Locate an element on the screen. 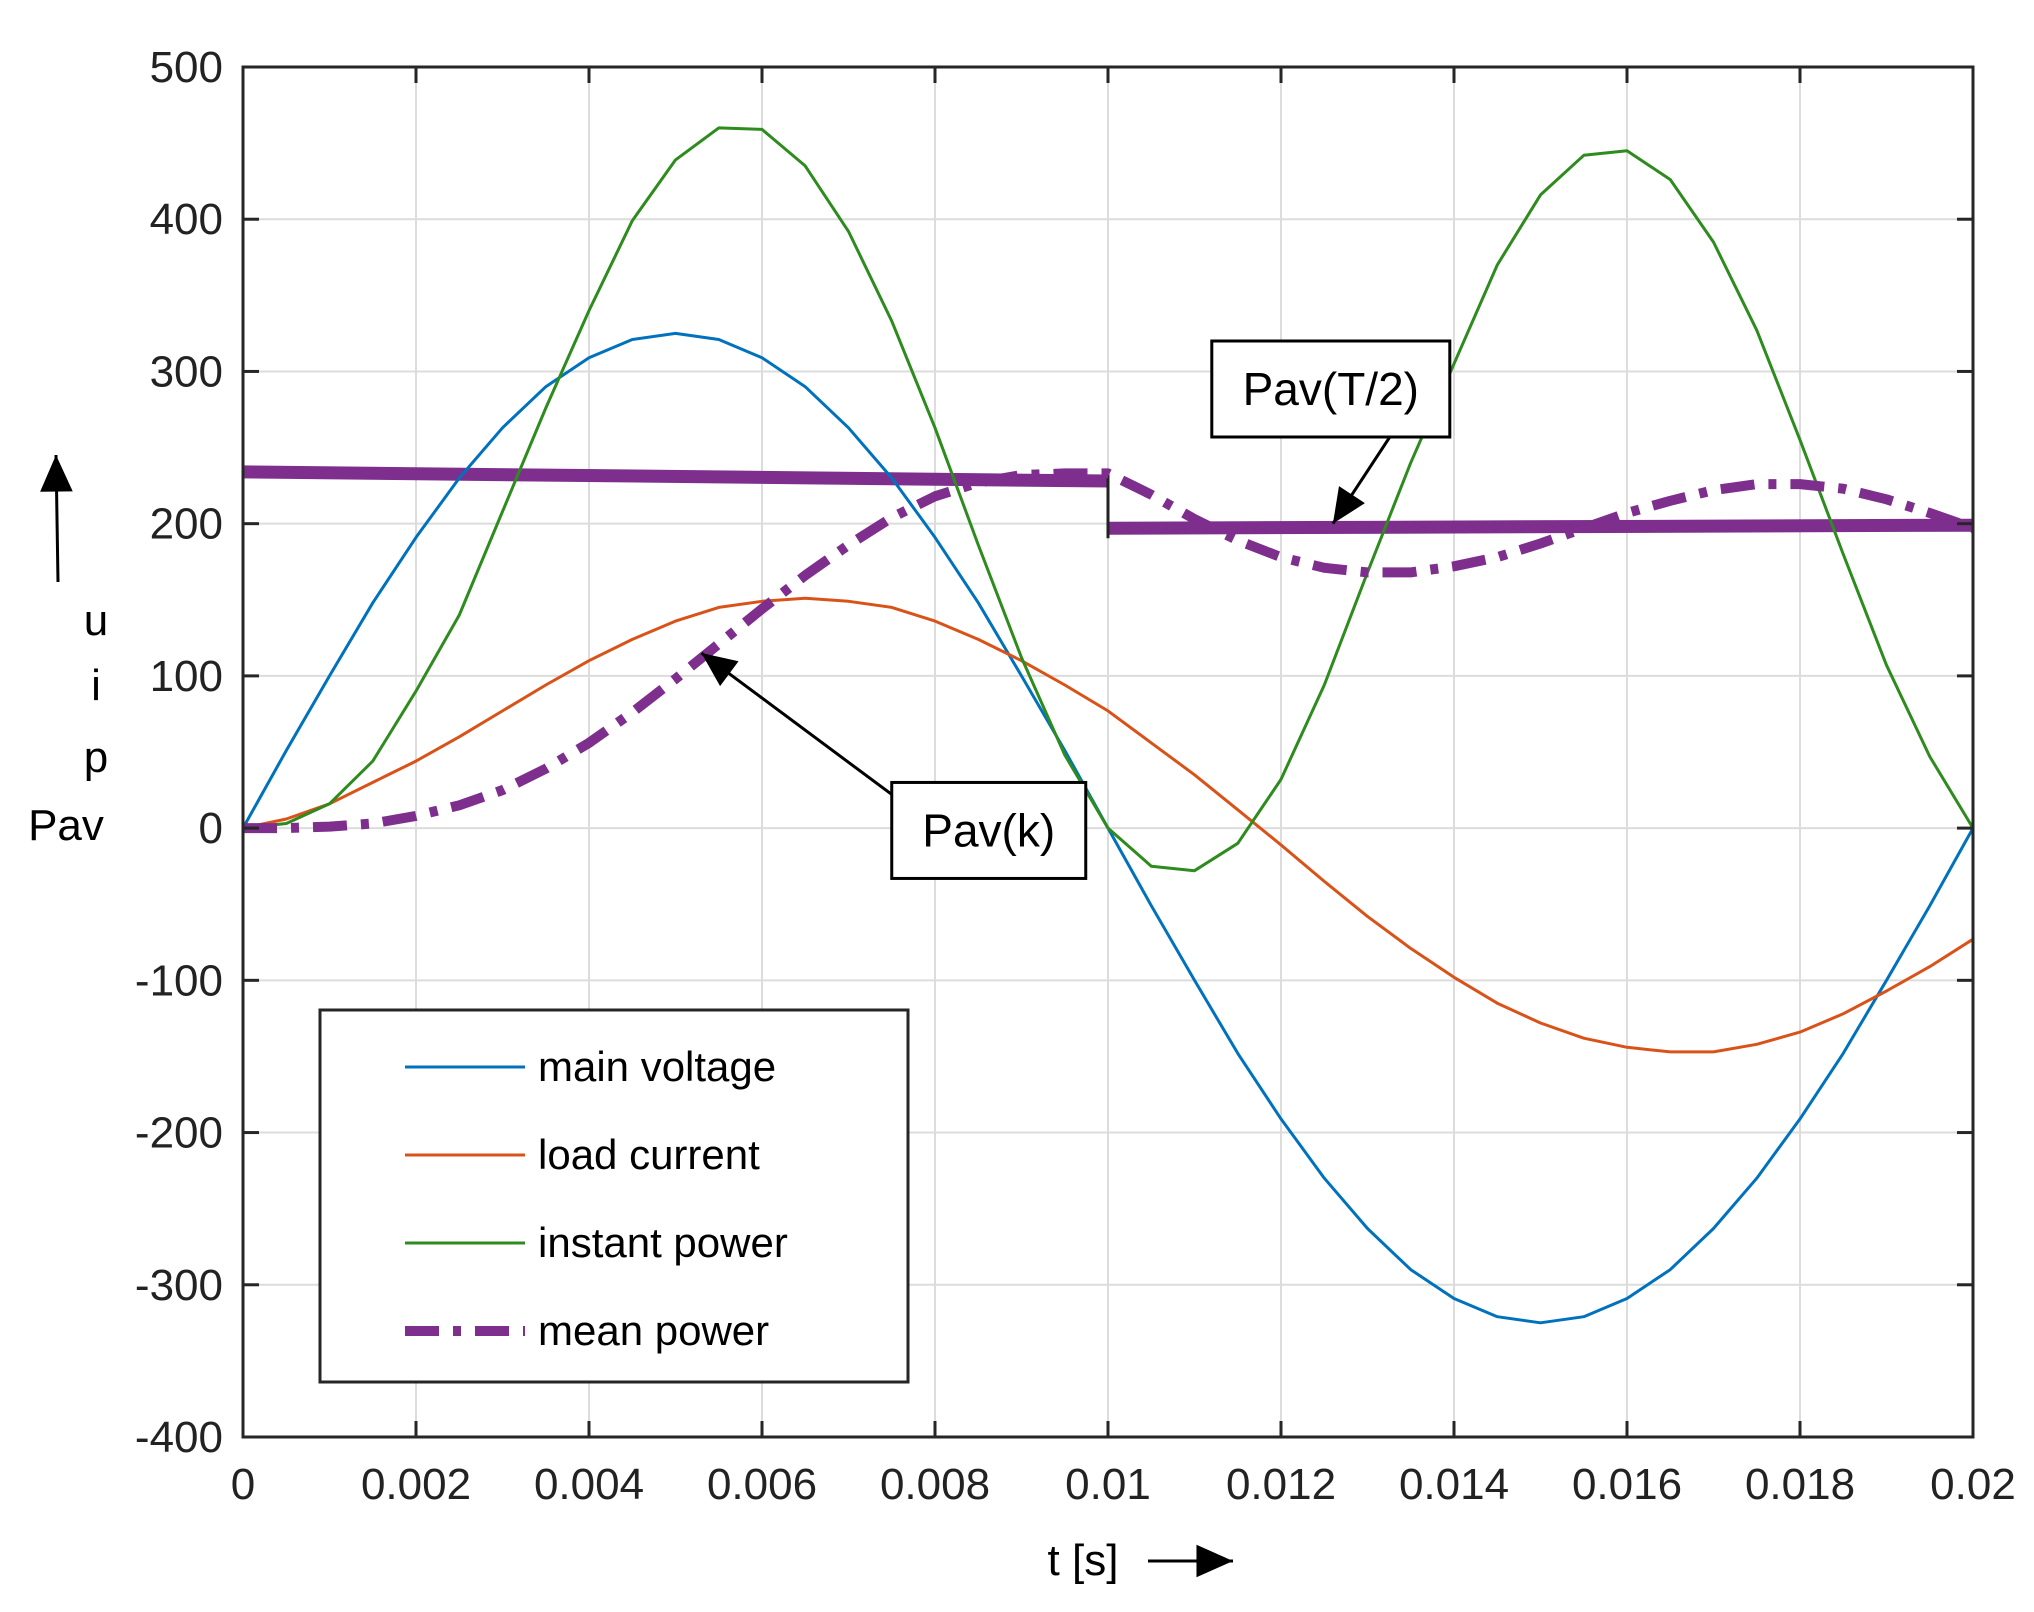 The width and height of the screenshot is (2034, 1612). x-tick-label: 0.004 is located at coordinates (589, 1484).